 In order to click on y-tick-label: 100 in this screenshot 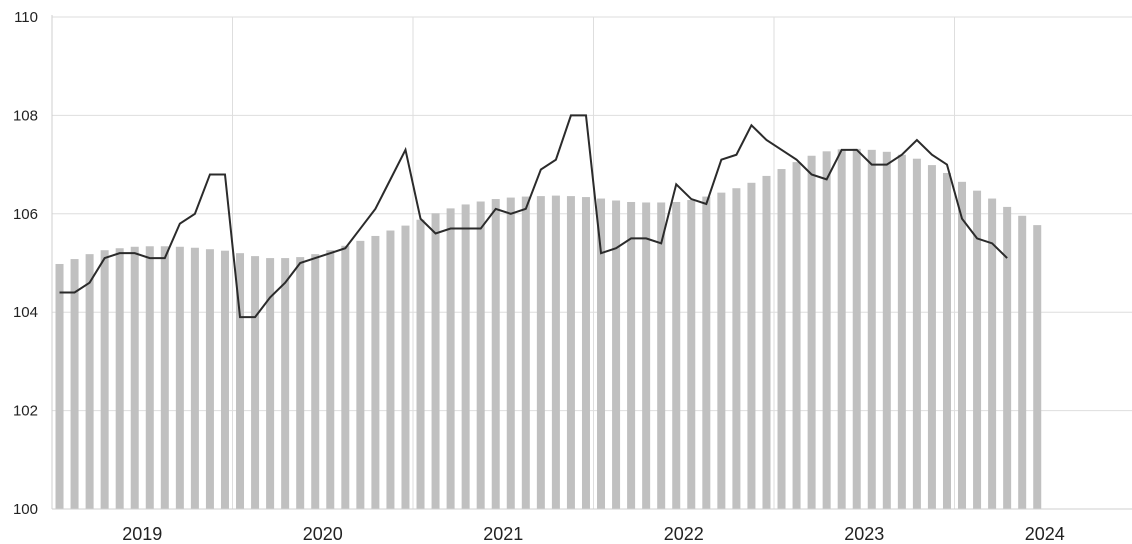, I will do `click(25, 509)`.